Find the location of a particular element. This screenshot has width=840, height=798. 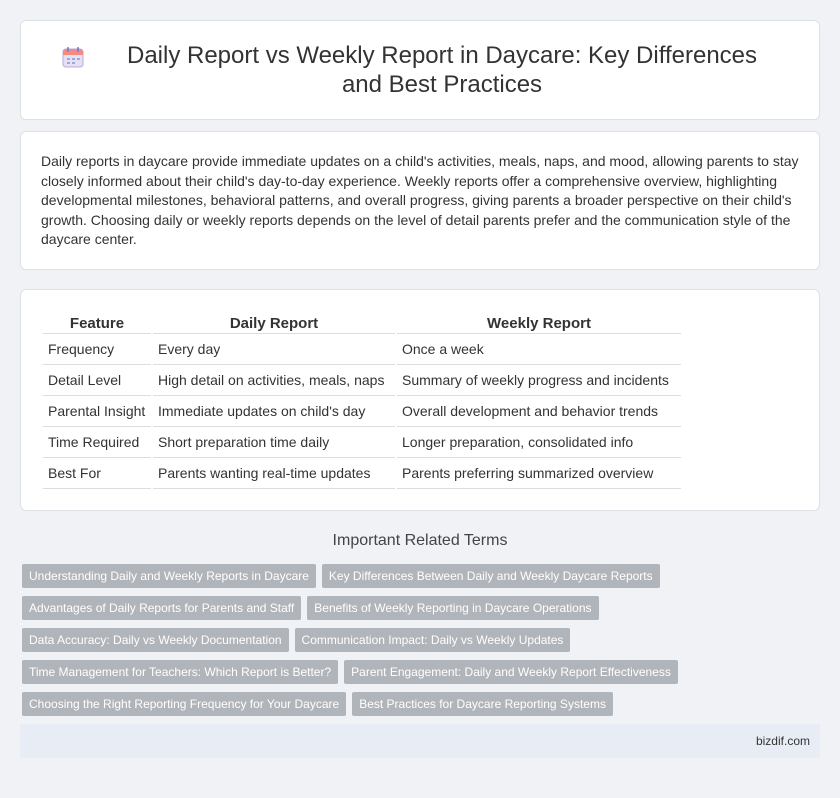

footer-brand: bizdif.com is located at coordinates (782, 740).